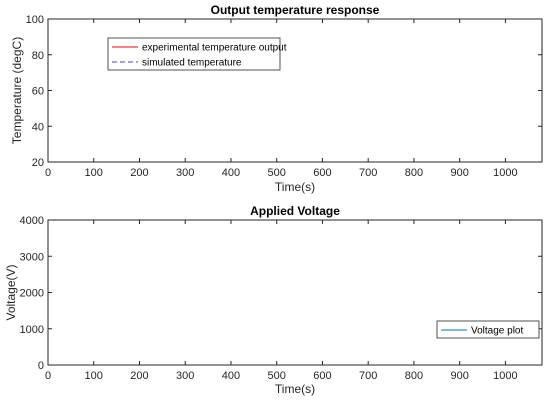 The height and width of the screenshot is (403, 550). What do you see at coordinates (32, 330) in the screenshot?
I see `y-tick-label: 1000` at bounding box center [32, 330].